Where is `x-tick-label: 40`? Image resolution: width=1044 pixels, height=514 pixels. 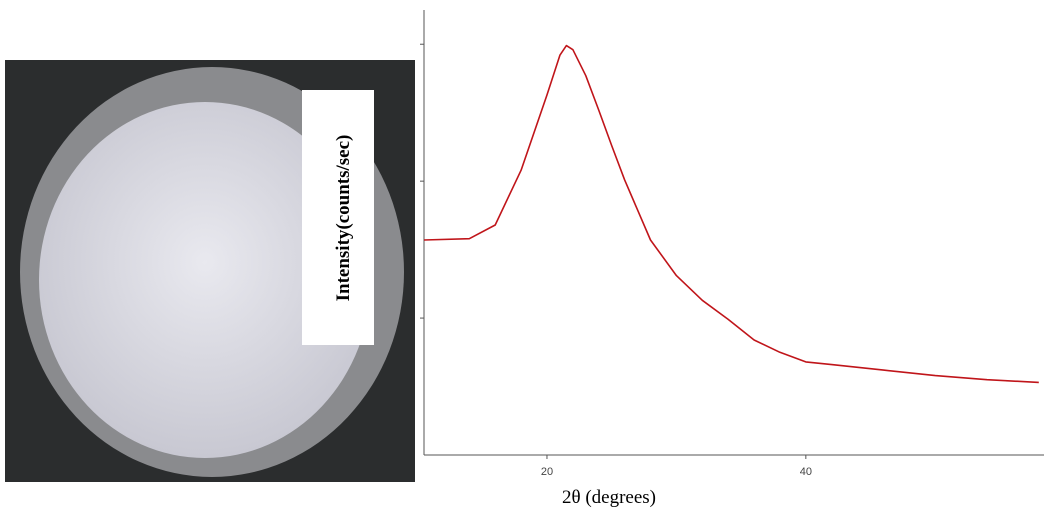
x-tick-label: 40 is located at coordinates (806, 472).